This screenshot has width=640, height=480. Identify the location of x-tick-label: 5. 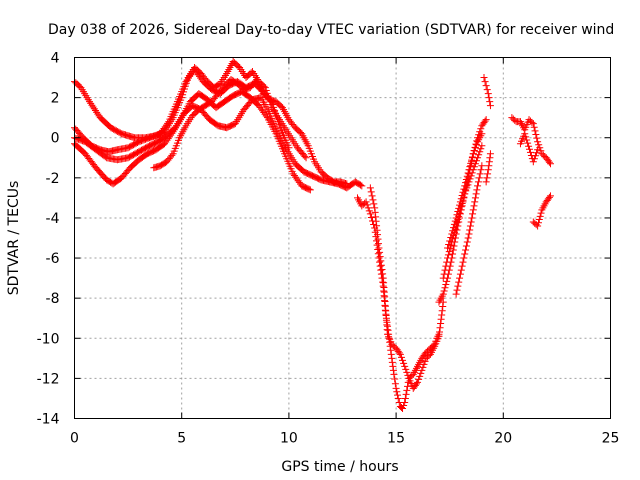
(181, 439).